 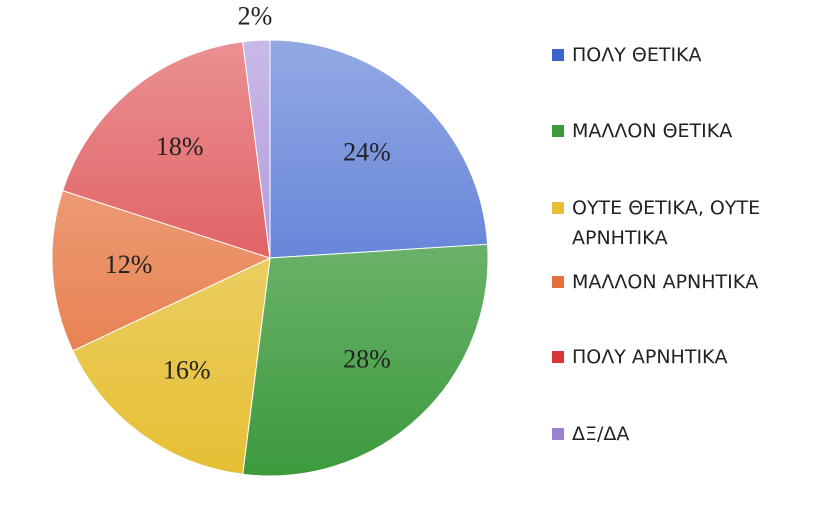 I want to click on data-label: 24%, so click(x=367, y=152).